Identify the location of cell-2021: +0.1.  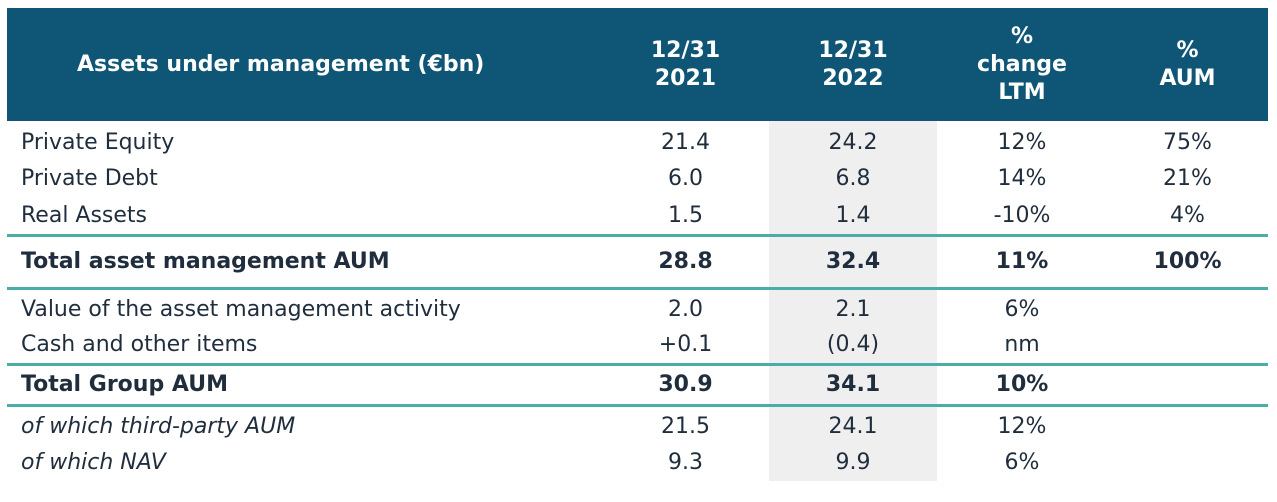
(685, 344).